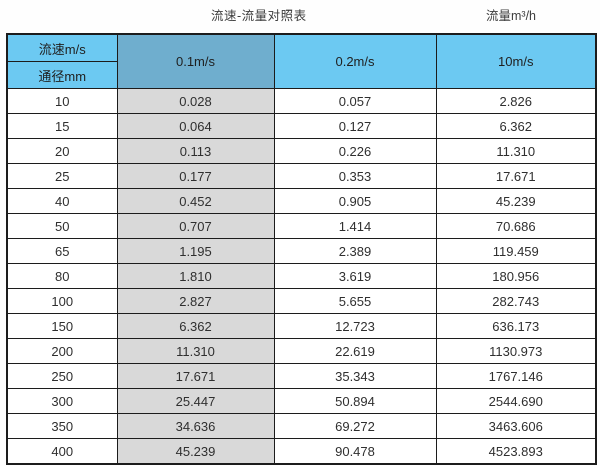  I want to click on value-cell: 0.353, so click(355, 176).